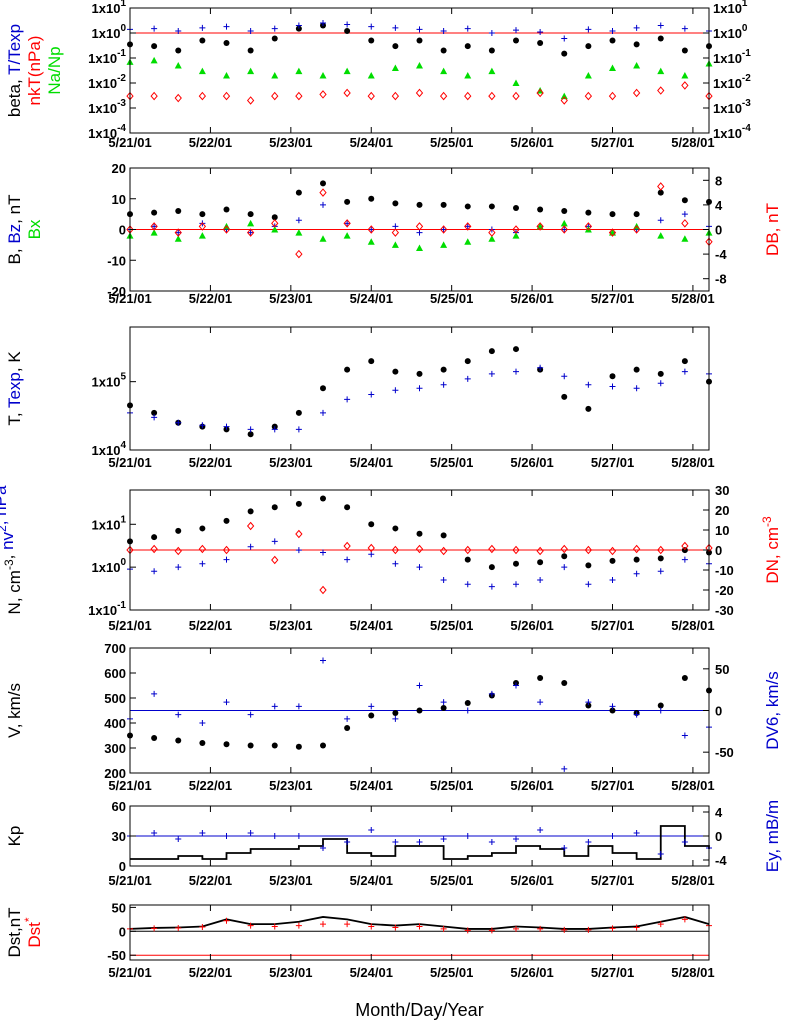 The height and width of the screenshot is (1024, 791). Describe the element at coordinates (419, 388) in the screenshot. I see `plot-frame-T` at that location.